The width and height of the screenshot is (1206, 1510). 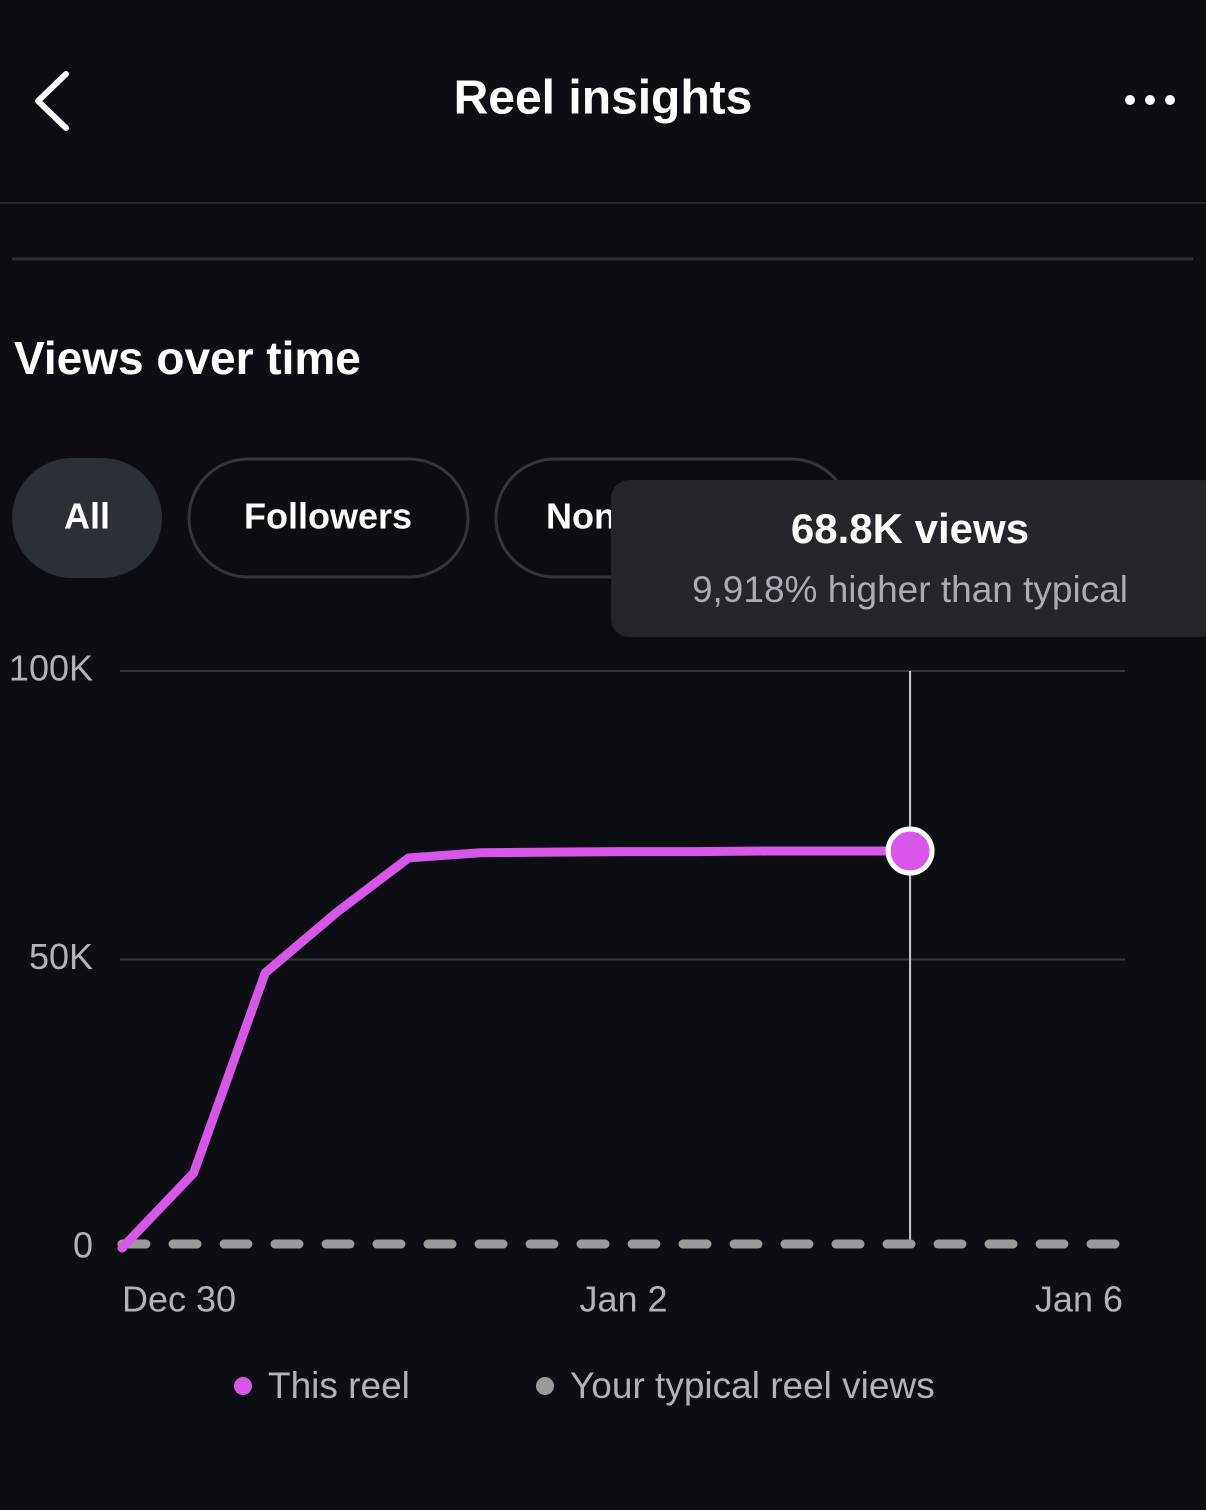 What do you see at coordinates (908, 558) in the screenshot?
I see `tooltip` at bounding box center [908, 558].